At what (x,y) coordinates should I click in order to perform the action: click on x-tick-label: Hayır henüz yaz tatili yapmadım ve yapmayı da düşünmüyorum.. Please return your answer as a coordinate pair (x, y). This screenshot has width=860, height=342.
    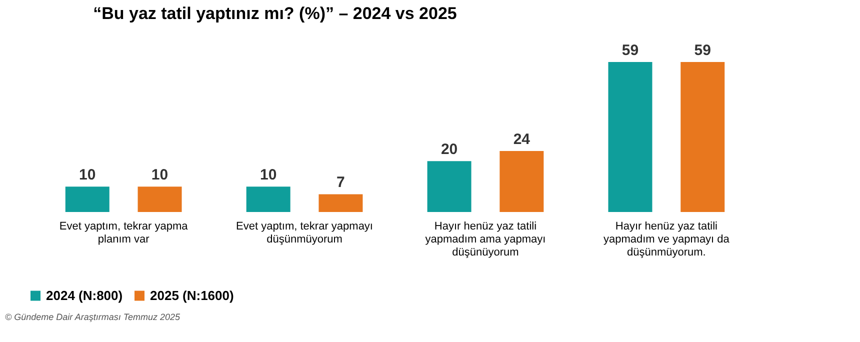
    Looking at the image, I should click on (666, 239).